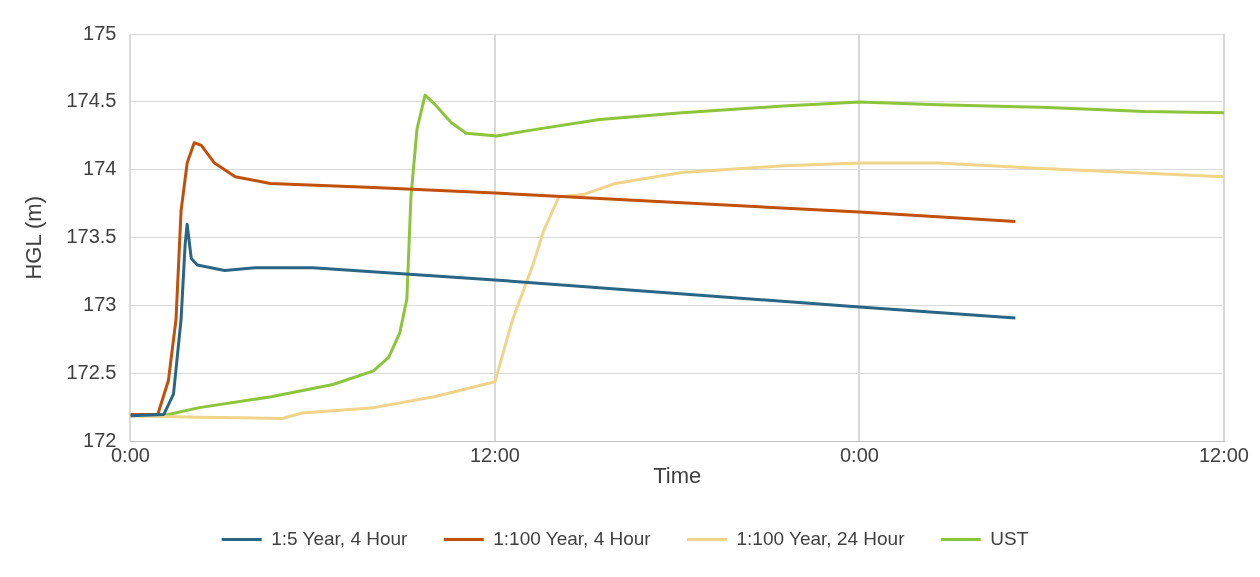 This screenshot has width=1260, height=577. I want to click on y-tick-label: 173.5, so click(91, 236).